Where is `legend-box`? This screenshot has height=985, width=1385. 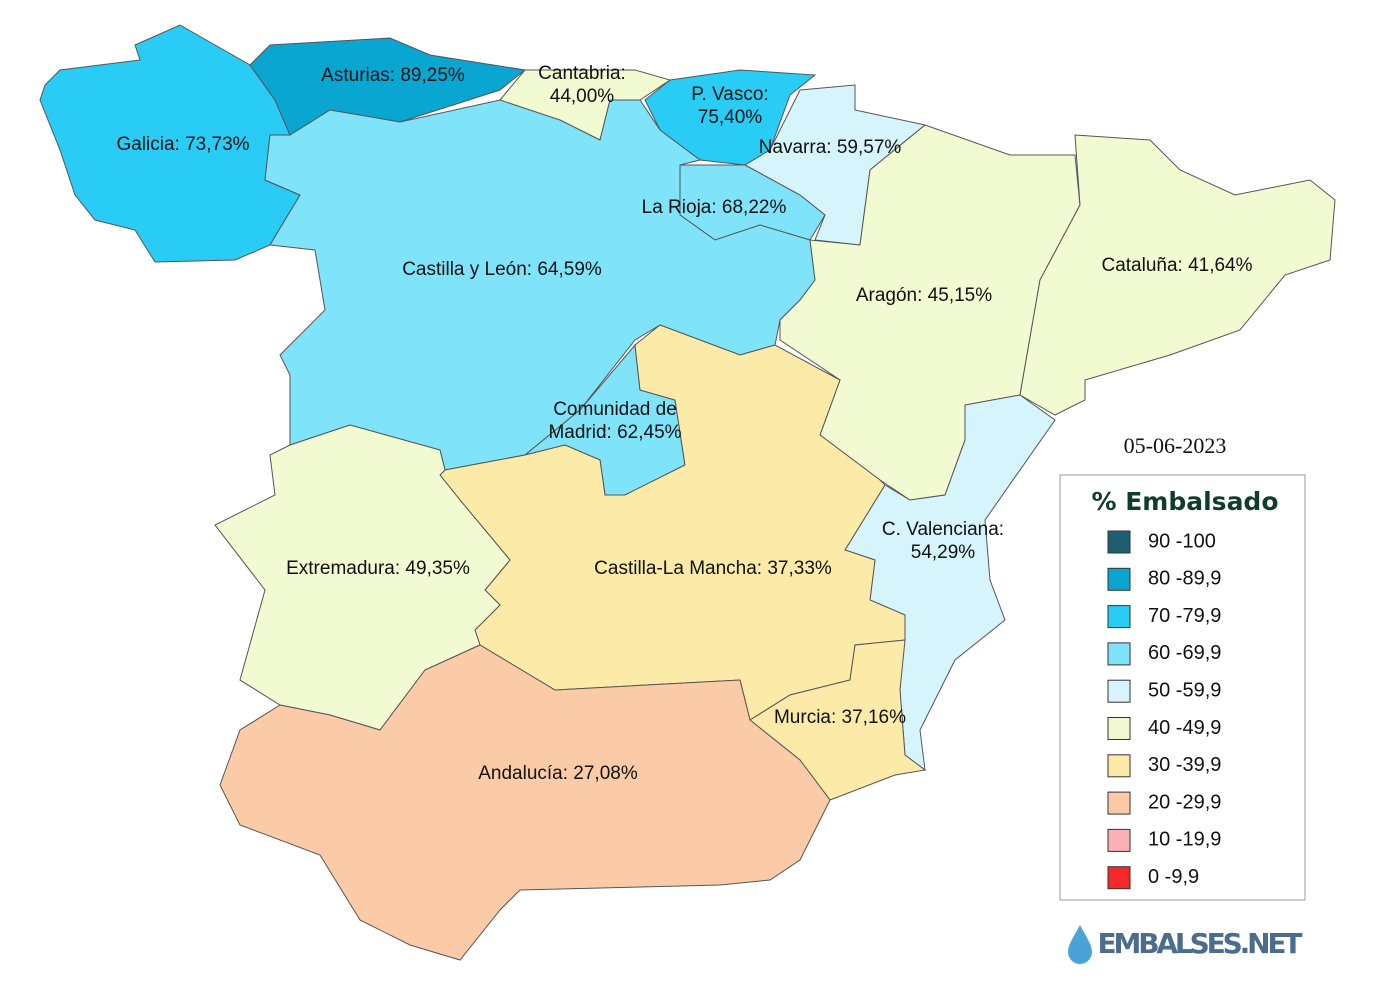
legend-box is located at coordinates (1182, 687).